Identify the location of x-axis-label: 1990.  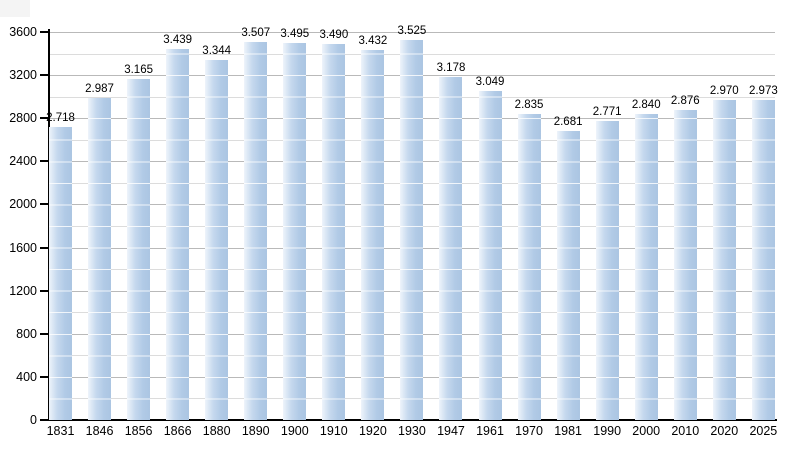
(607, 431).